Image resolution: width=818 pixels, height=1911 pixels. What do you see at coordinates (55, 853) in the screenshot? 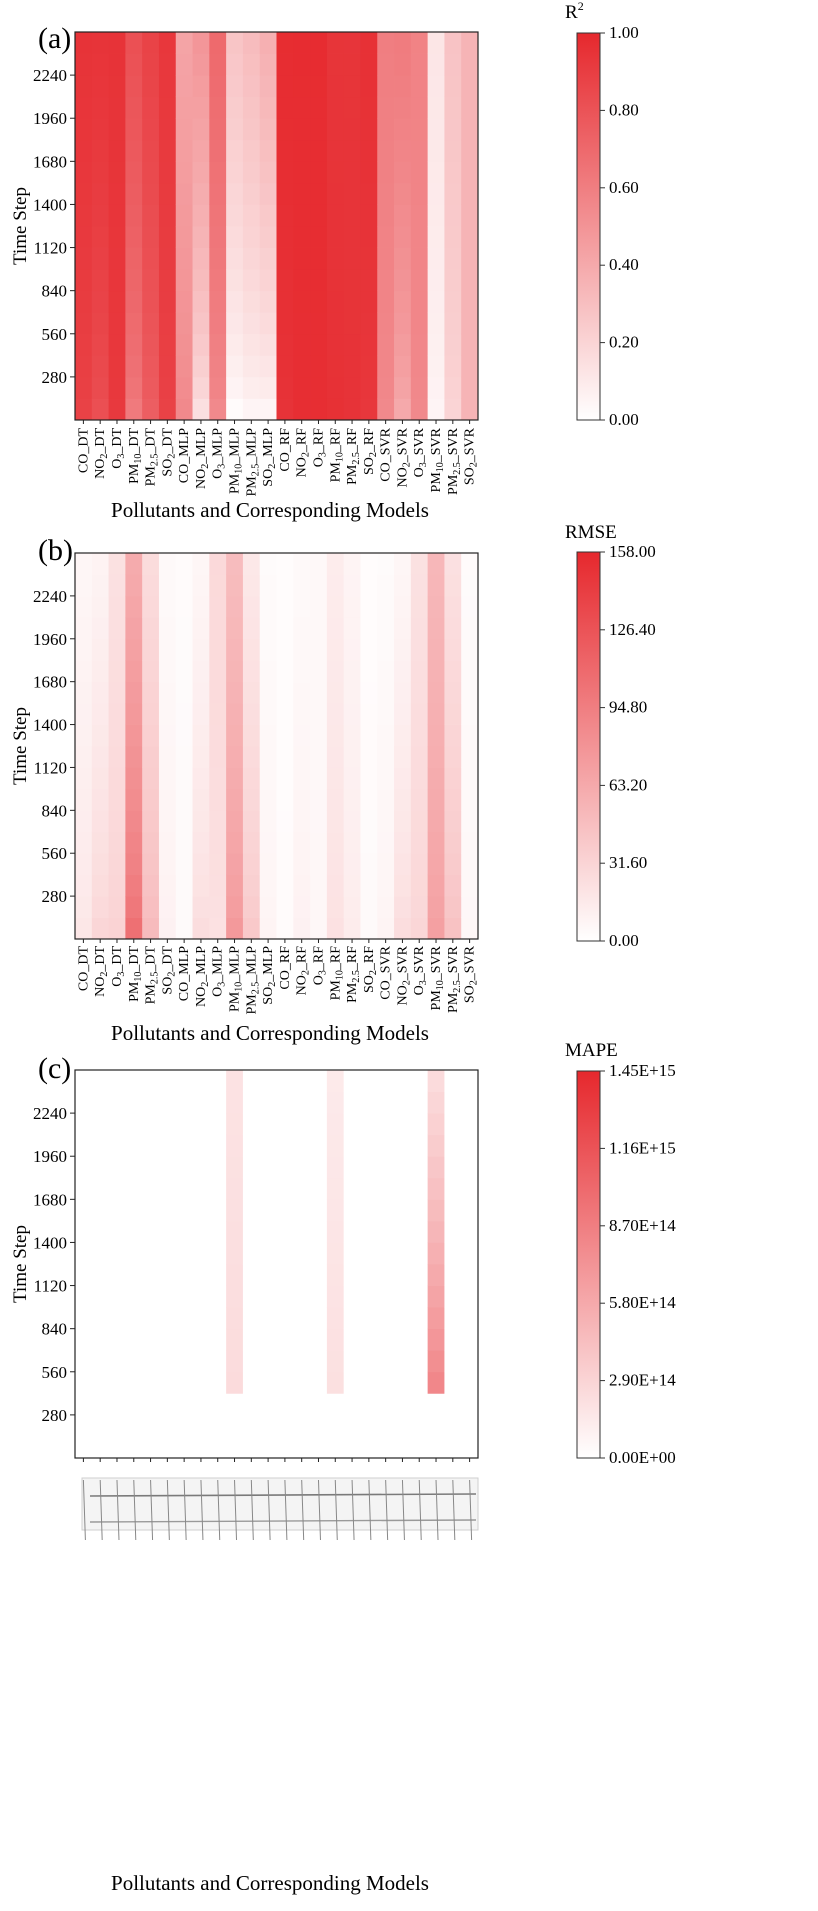
I see `y-tick-label: 560` at bounding box center [55, 853].